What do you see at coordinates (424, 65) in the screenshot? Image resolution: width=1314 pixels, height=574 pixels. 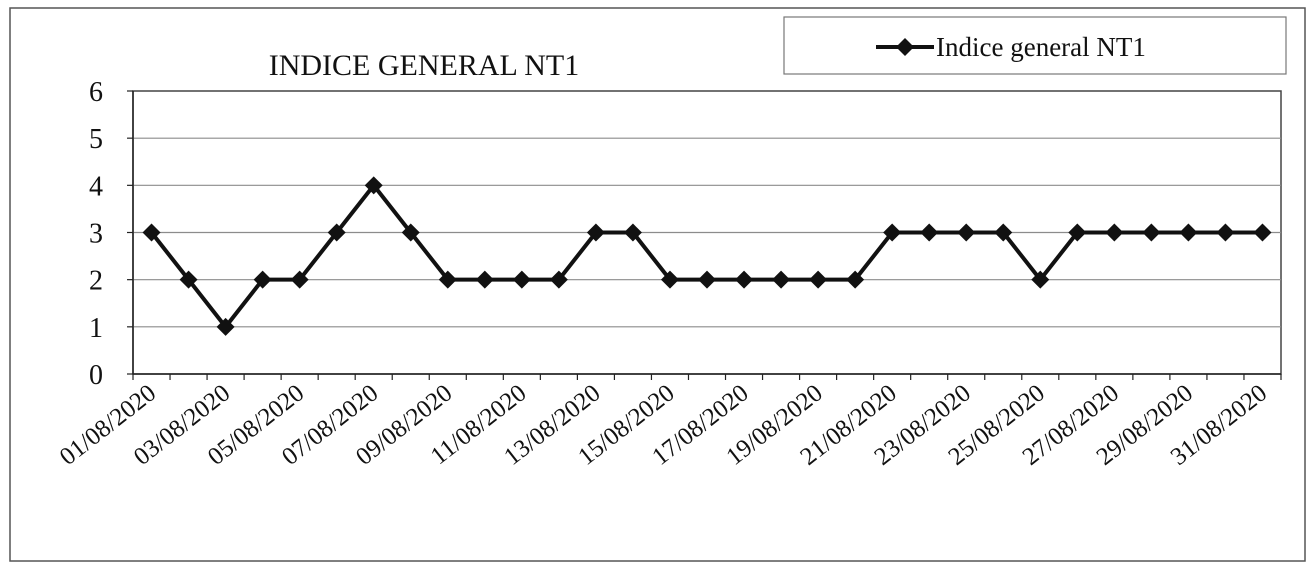 I see `chart-title: INDICE GENERAL NT1` at bounding box center [424, 65].